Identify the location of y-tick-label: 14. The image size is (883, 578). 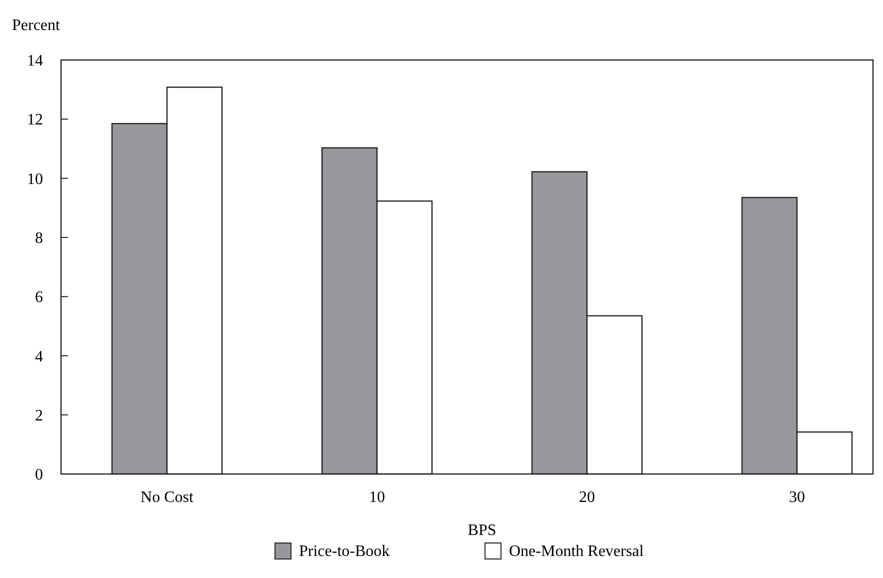
(35, 61).